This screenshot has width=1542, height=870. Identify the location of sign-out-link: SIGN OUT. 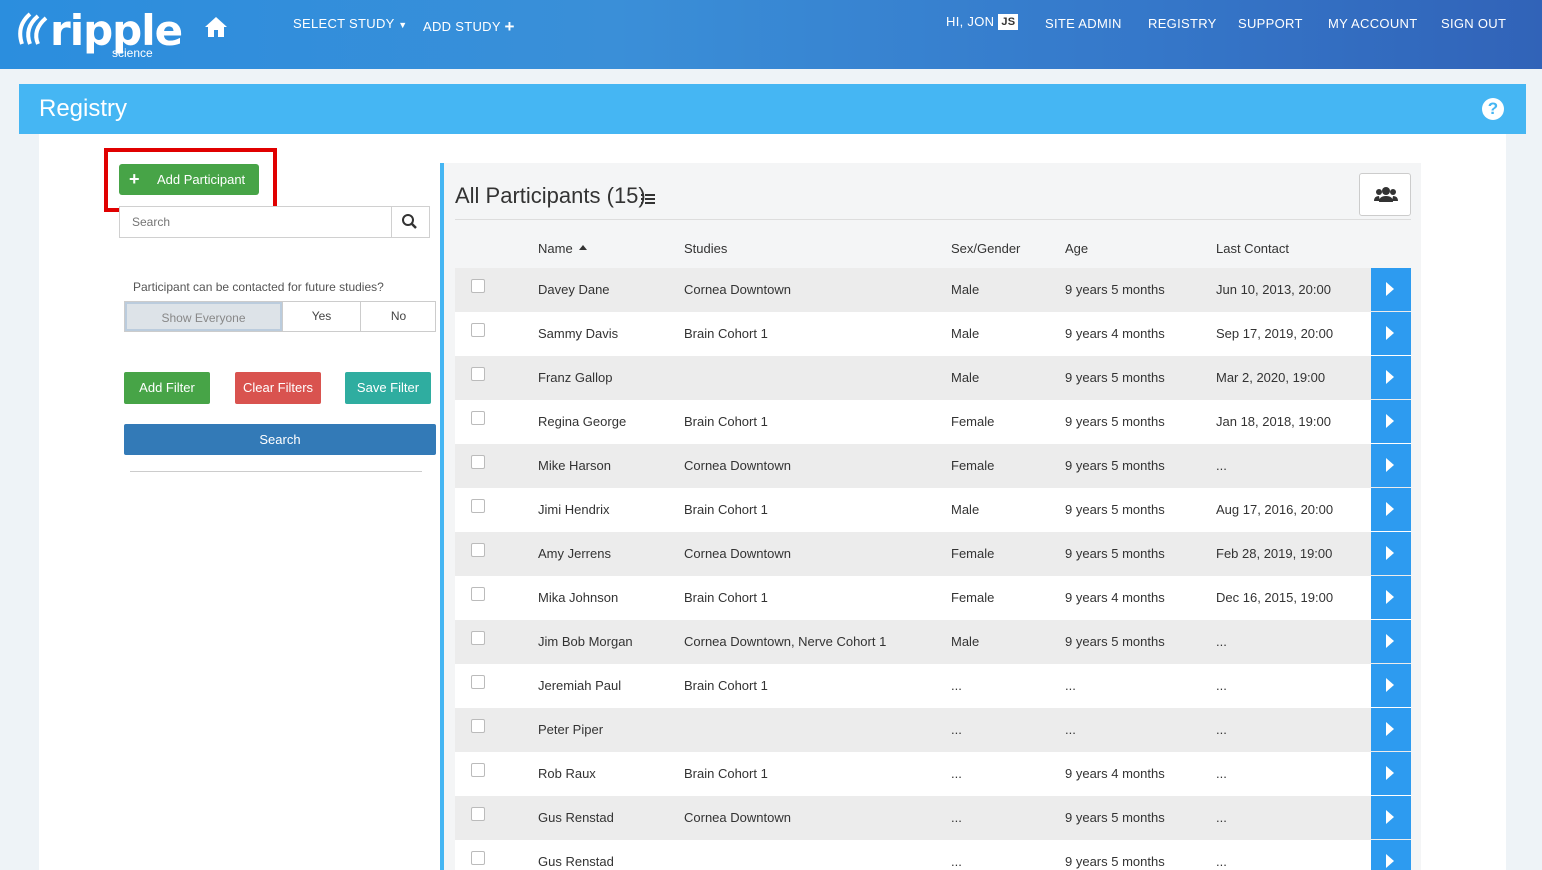
(1474, 23).